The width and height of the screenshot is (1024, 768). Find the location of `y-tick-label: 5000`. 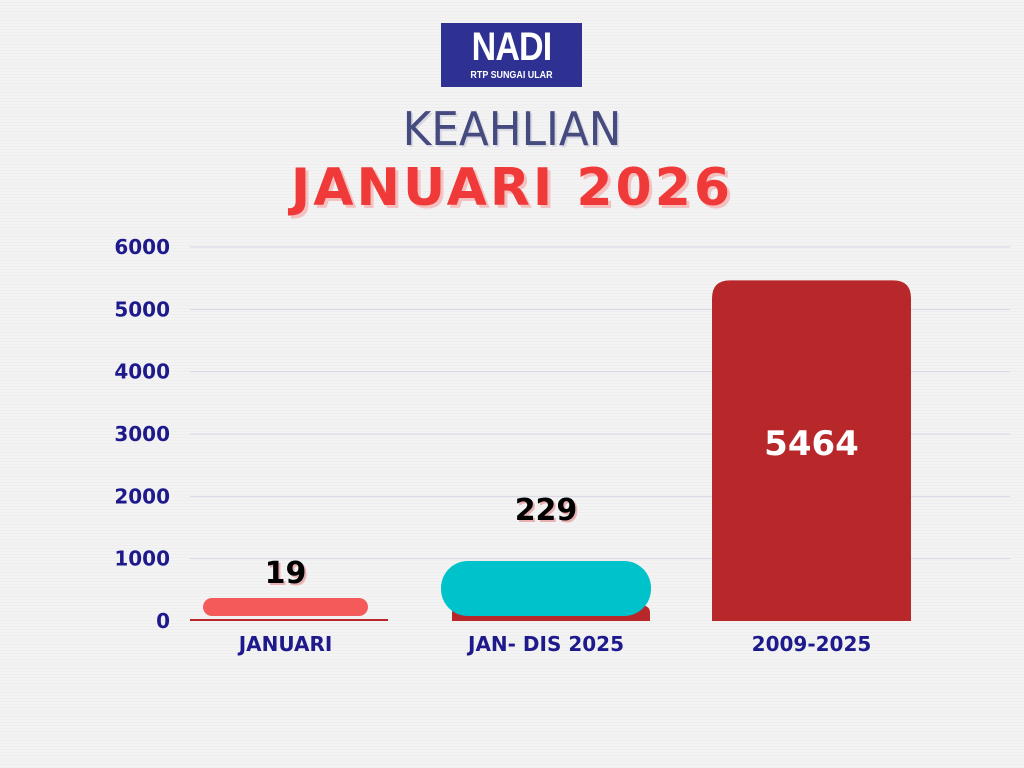

y-tick-label: 5000 is located at coordinates (142, 309).